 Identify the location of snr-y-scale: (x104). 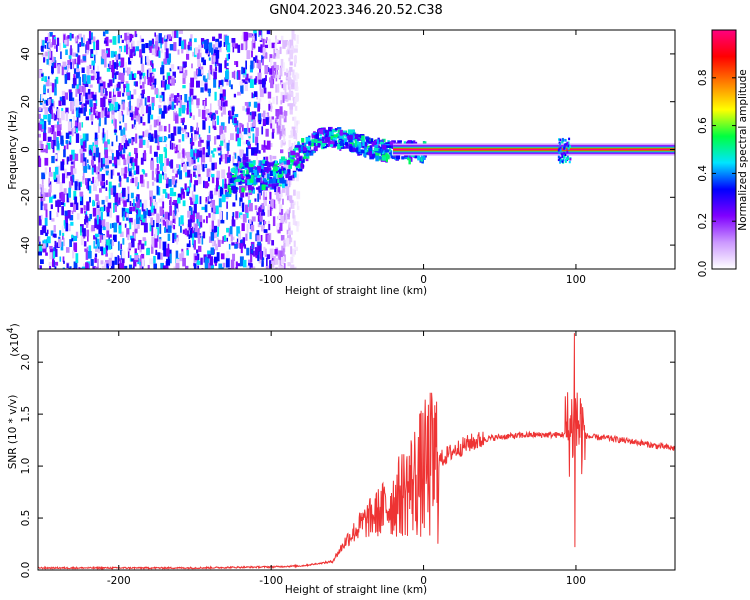
(13, 340).